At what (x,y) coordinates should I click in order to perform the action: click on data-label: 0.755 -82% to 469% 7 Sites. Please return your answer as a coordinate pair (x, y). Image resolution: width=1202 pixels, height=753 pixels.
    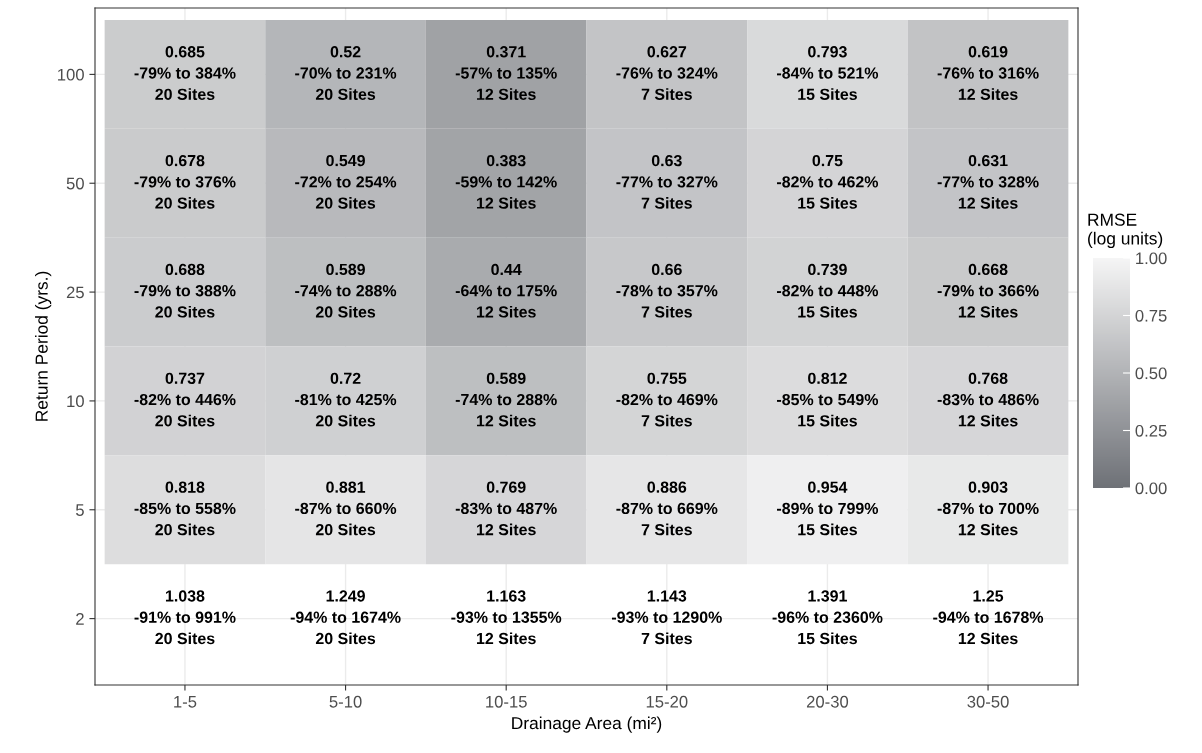
    Looking at the image, I should click on (667, 399).